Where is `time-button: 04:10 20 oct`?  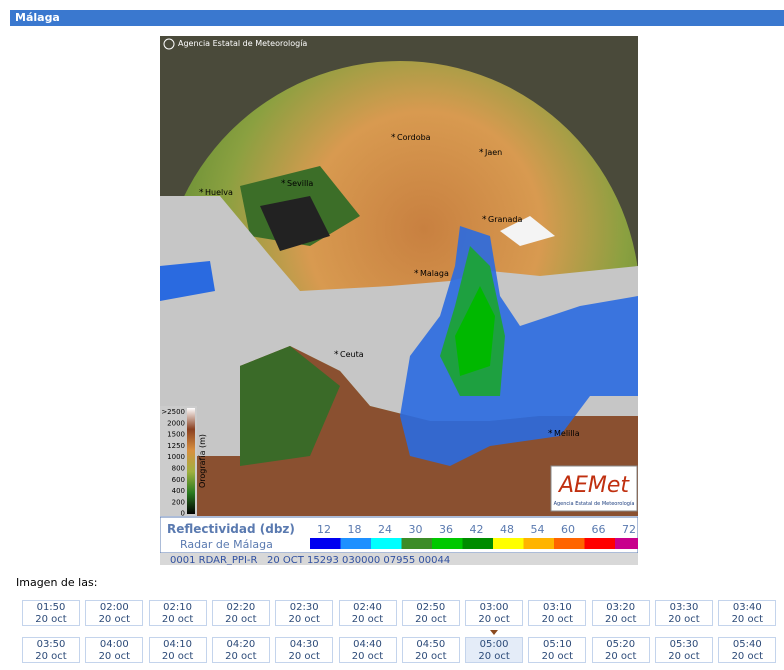 time-button: 04:10 20 oct is located at coordinates (177, 650).